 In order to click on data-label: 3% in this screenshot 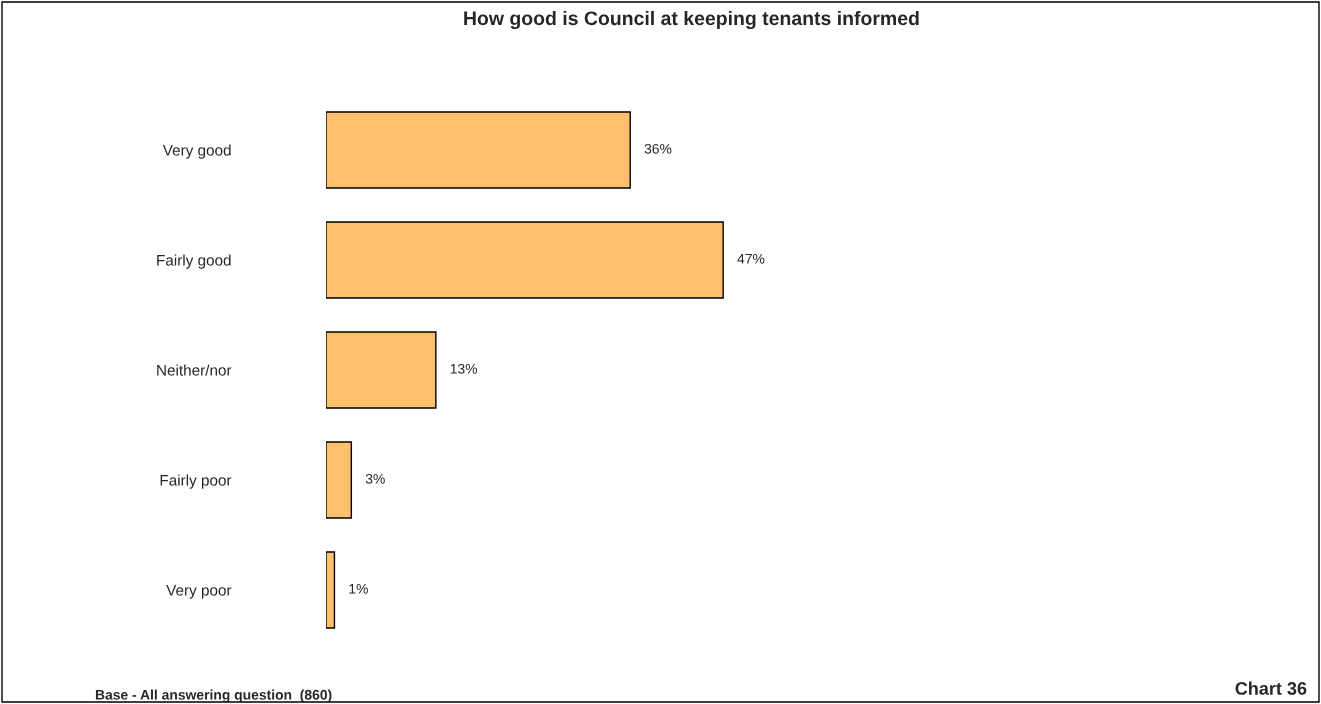, I will do `click(375, 478)`.